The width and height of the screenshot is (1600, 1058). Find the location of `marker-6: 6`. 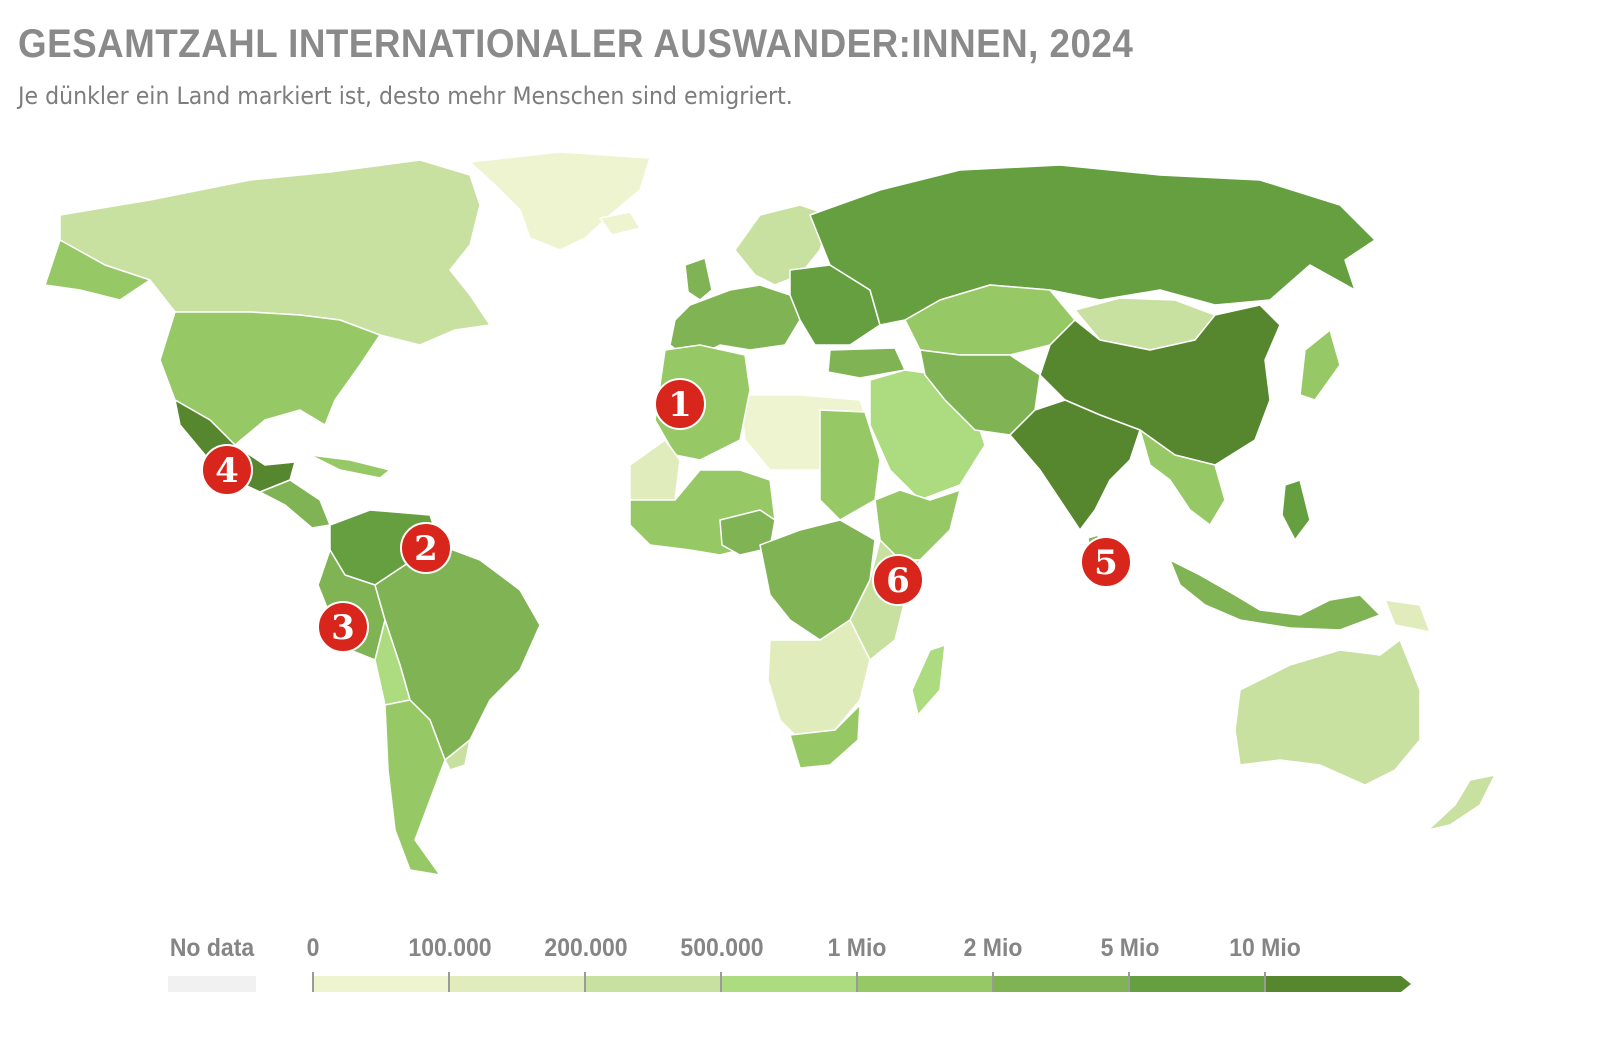

marker-6: 6 is located at coordinates (898, 580).